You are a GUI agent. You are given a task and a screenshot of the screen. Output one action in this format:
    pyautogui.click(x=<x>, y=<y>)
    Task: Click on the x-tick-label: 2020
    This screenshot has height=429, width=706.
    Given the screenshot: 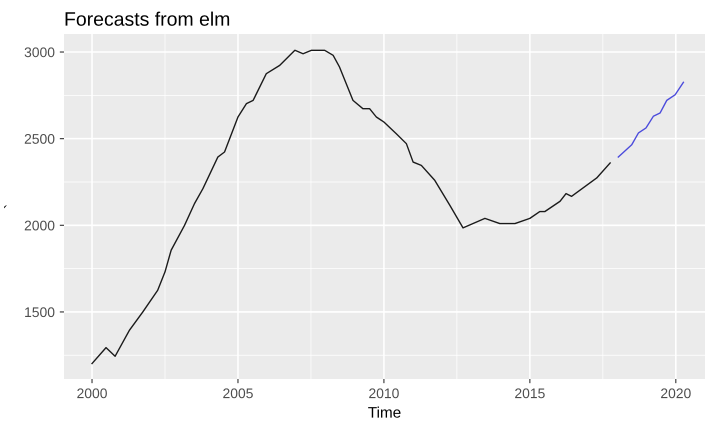 What is the action you would take?
    pyautogui.click(x=676, y=393)
    